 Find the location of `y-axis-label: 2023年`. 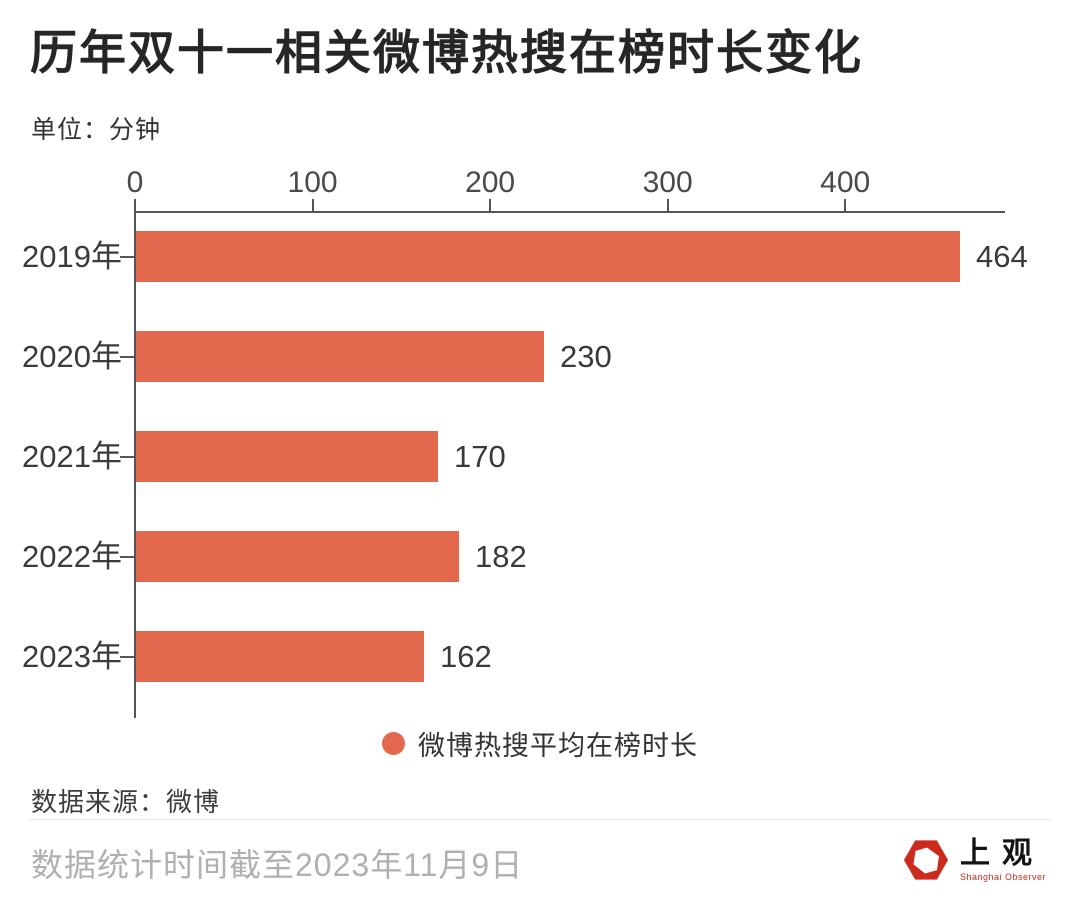

y-axis-label: 2023年 is located at coordinates (72, 656).